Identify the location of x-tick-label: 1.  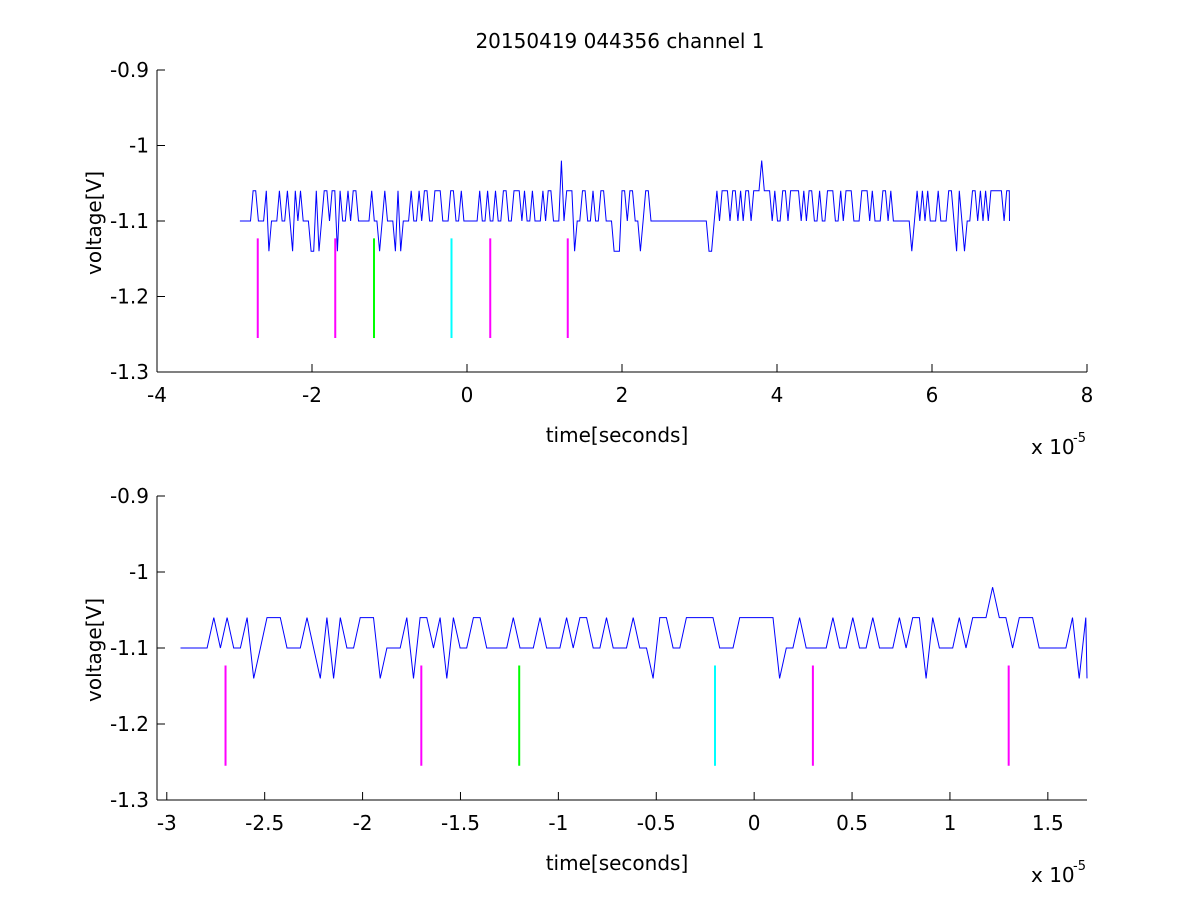
(950, 823).